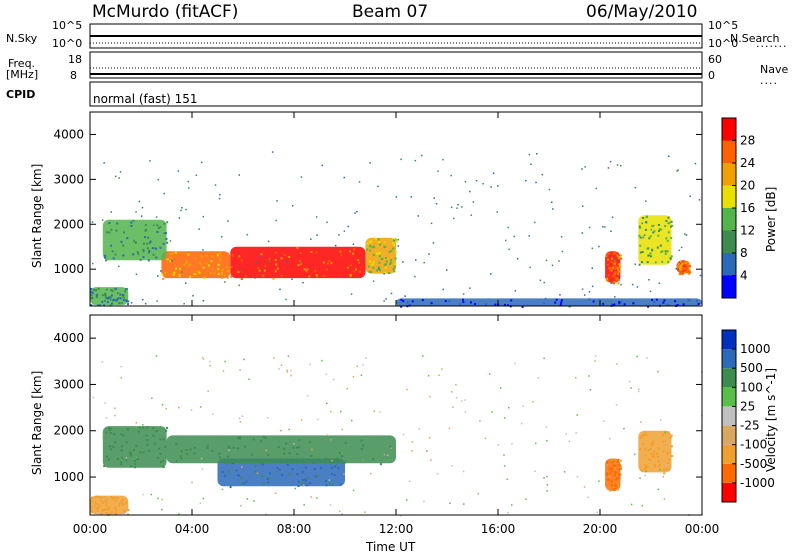 This screenshot has height=554, width=800. I want to click on beam-title: Beam 07, so click(390, 12).